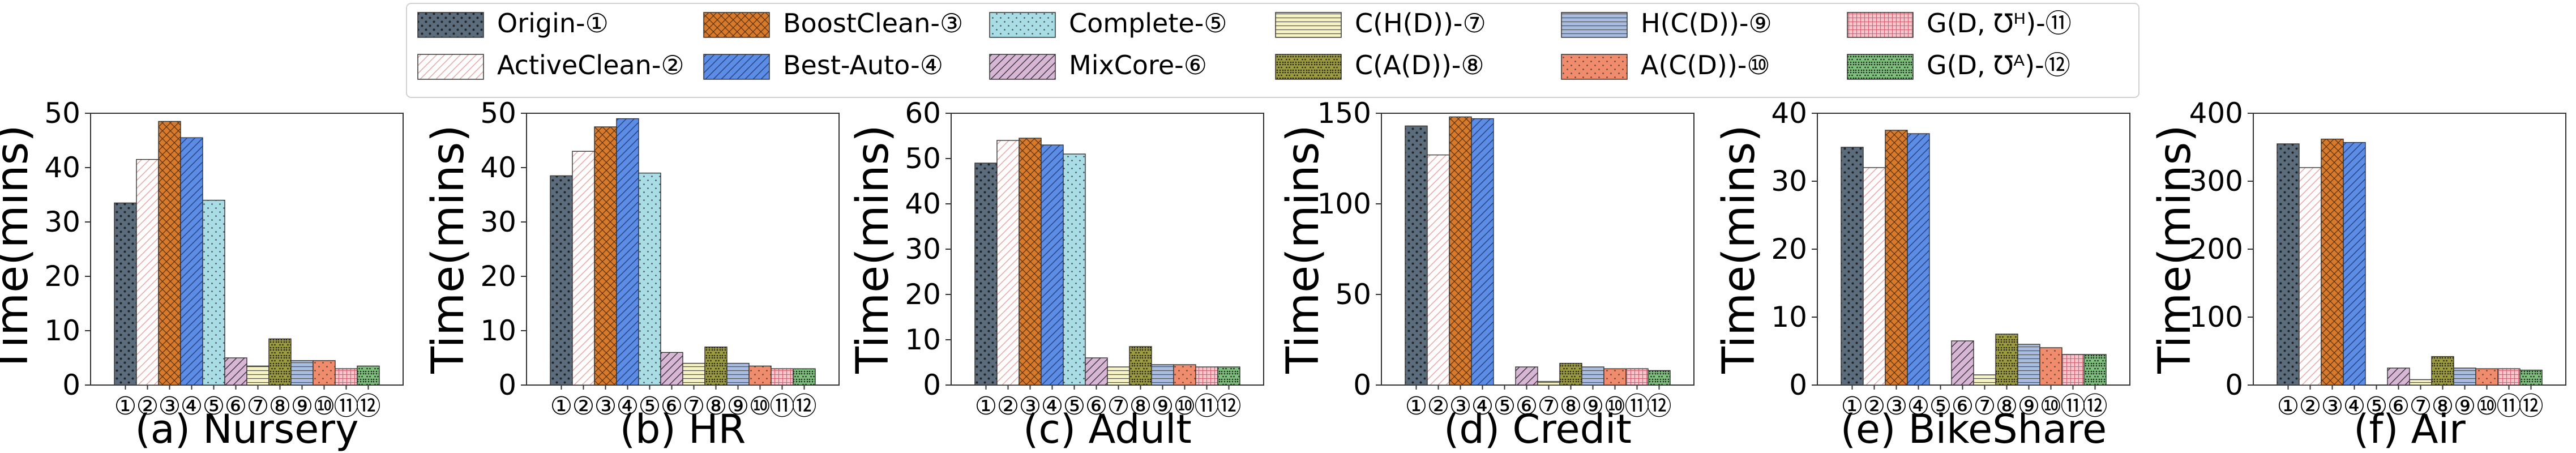  What do you see at coordinates (1959, 23) in the screenshot?
I see `legend-entry: G(D, ℧ᴴ)-⑪` at bounding box center [1959, 23].